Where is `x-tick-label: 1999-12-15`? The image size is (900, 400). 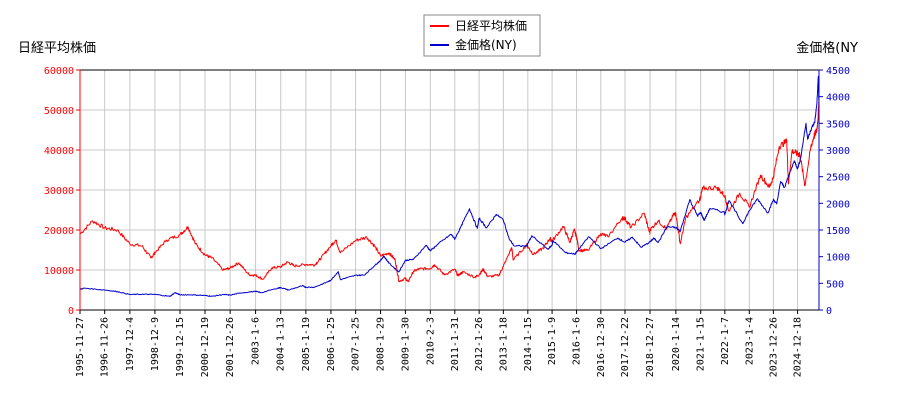
x-tick-label: 1999-12-15 is located at coordinates (180, 347).